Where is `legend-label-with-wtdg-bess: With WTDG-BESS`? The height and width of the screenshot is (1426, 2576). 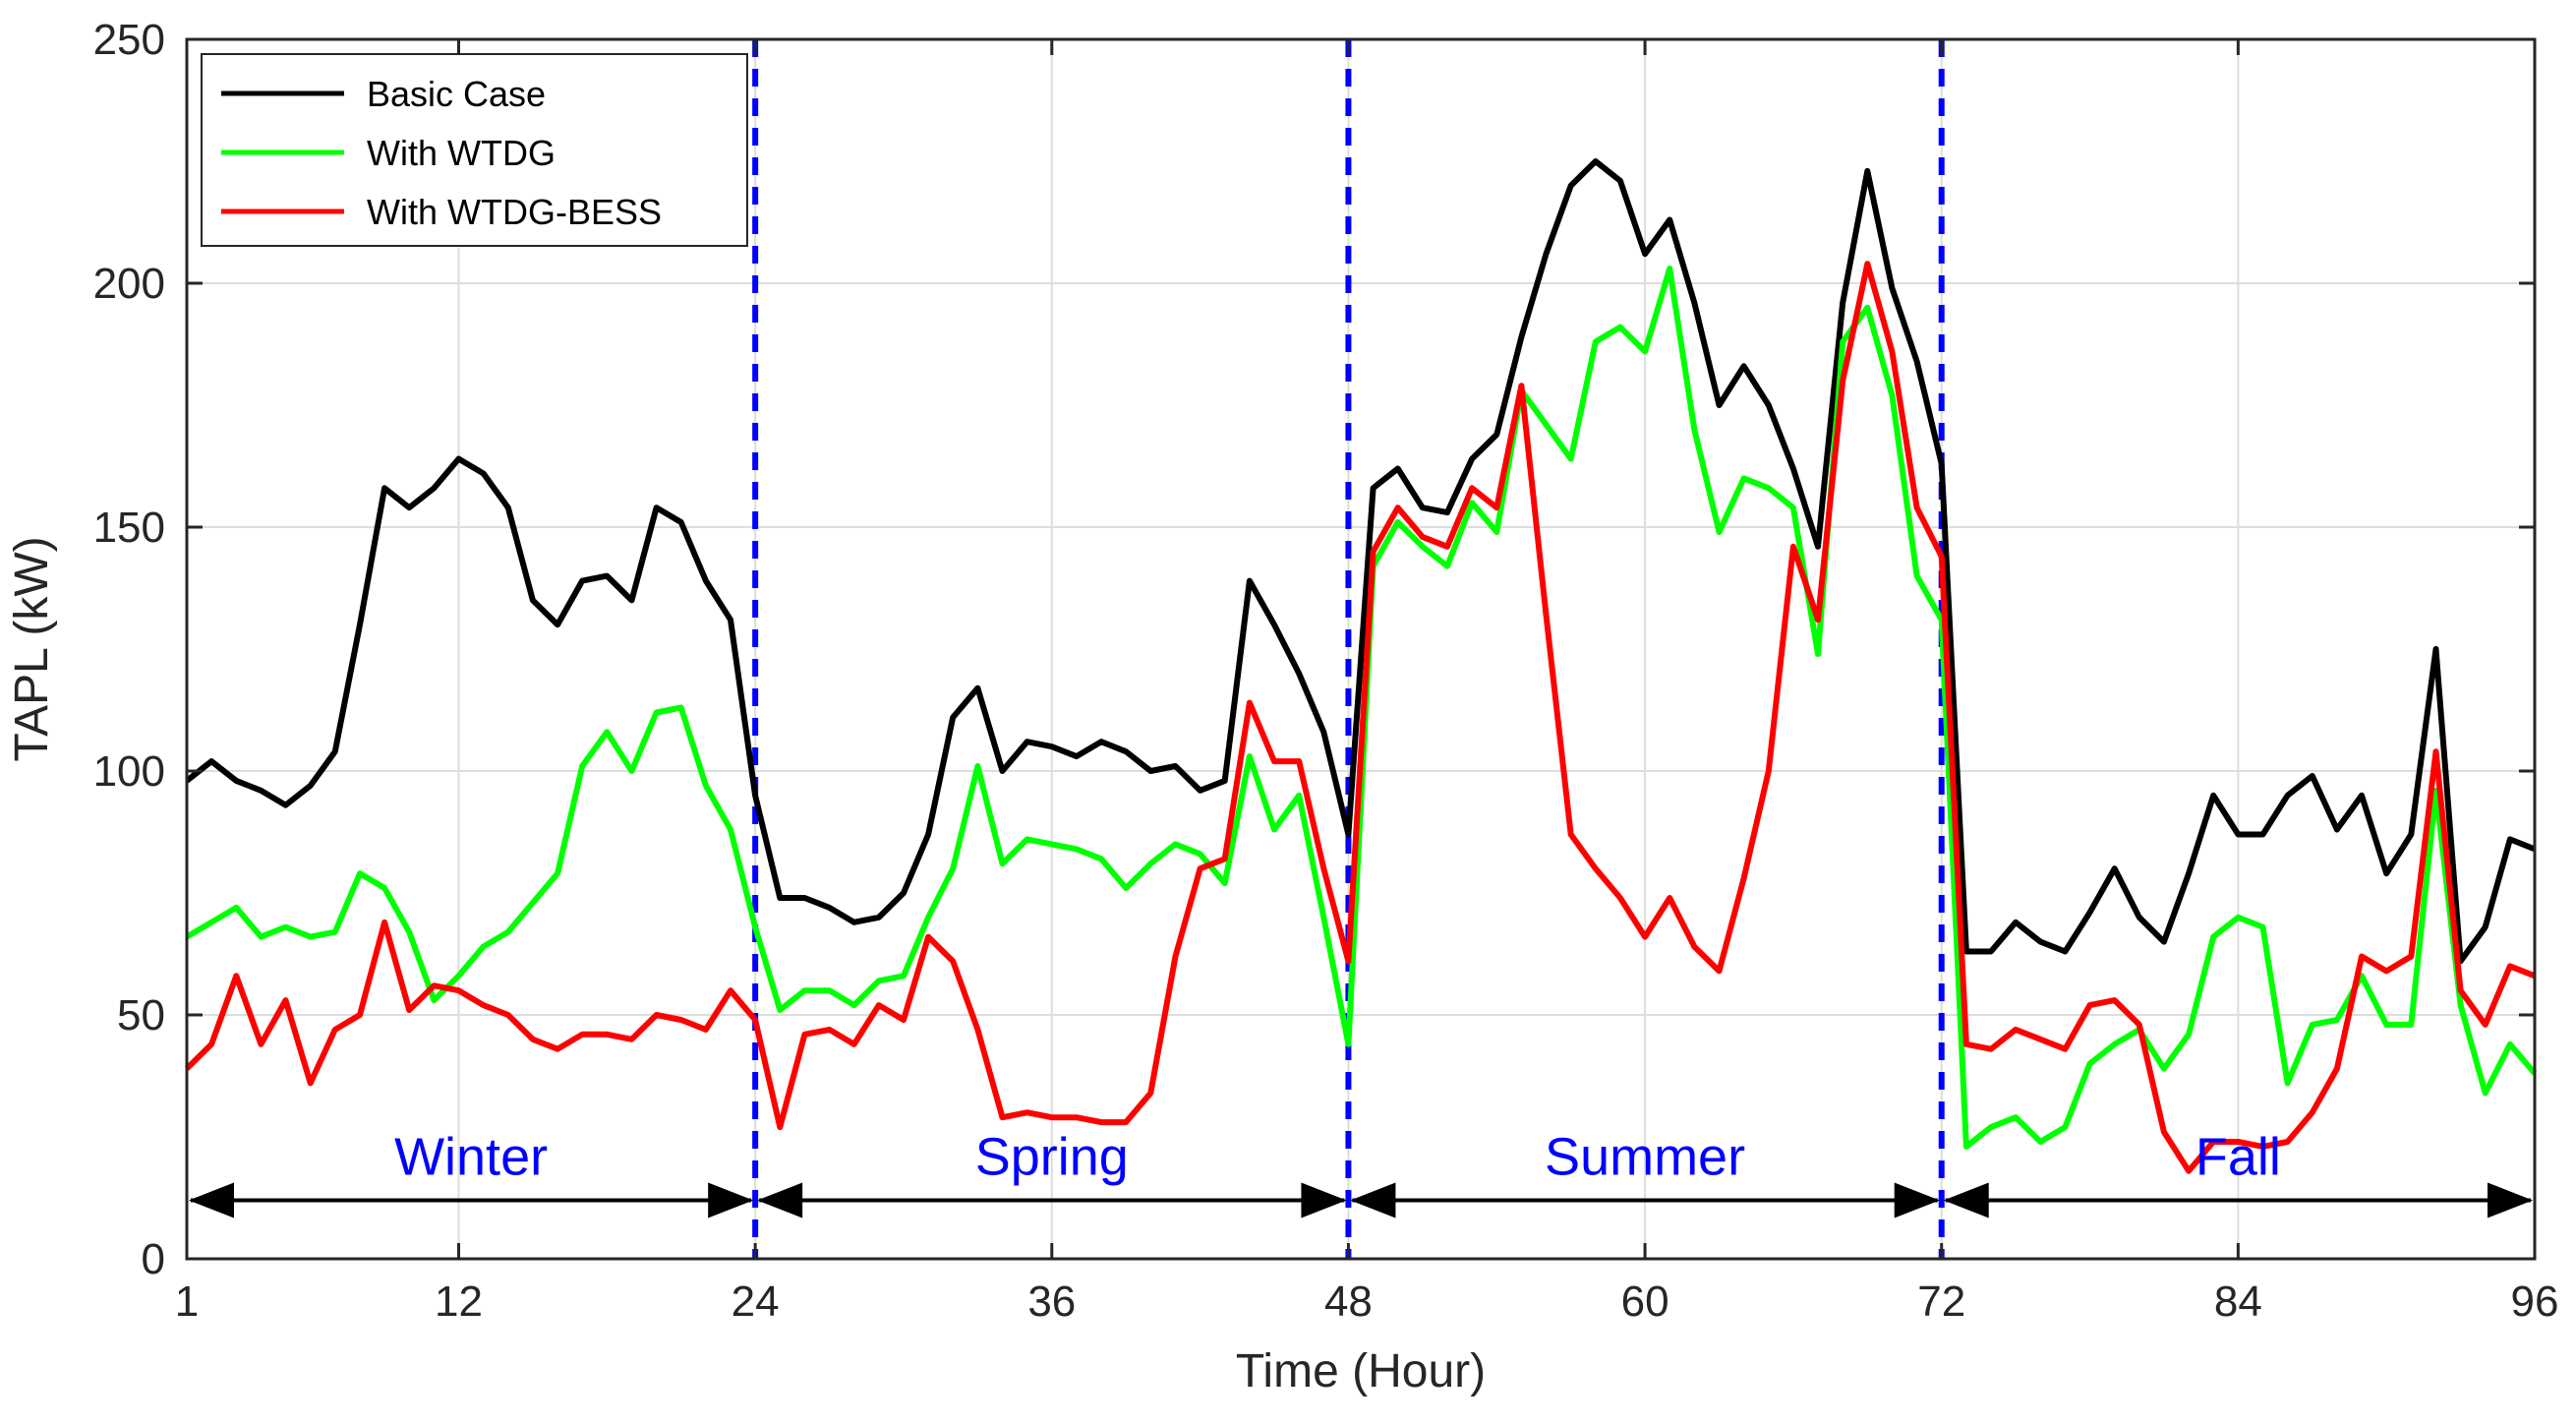
legend-label-with-wtdg-bess: With WTDG-BESS is located at coordinates (514, 212).